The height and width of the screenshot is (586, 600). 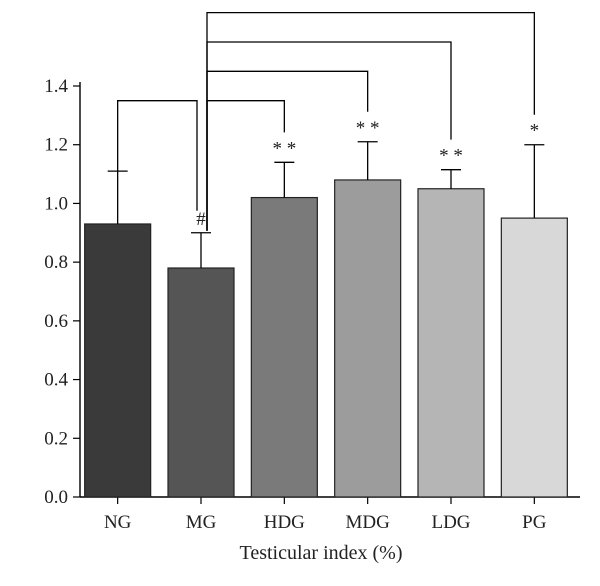 I want to click on significance-marker: *, so click(x=535, y=131).